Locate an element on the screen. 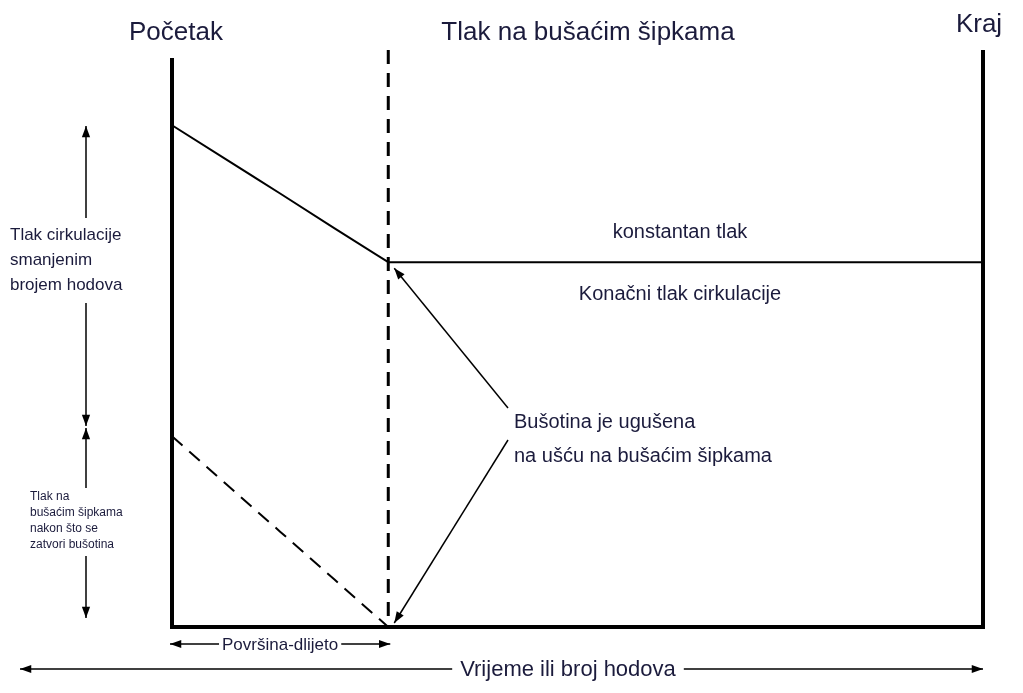  annotation: konstantan tlak is located at coordinates (680, 231).